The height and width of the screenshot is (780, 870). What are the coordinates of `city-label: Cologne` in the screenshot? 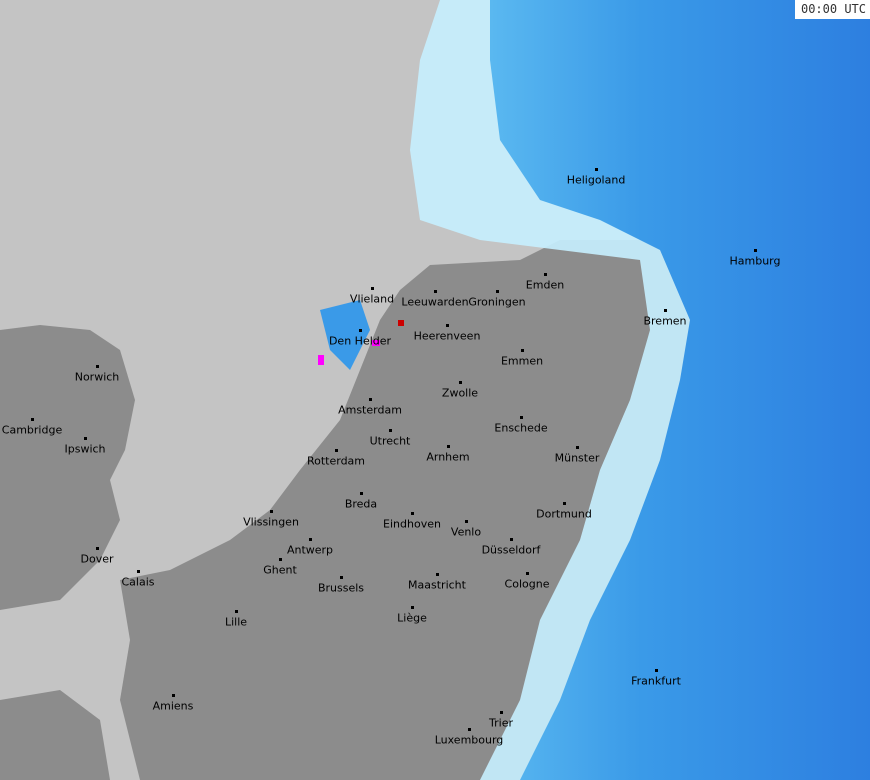 It's located at (527, 584).